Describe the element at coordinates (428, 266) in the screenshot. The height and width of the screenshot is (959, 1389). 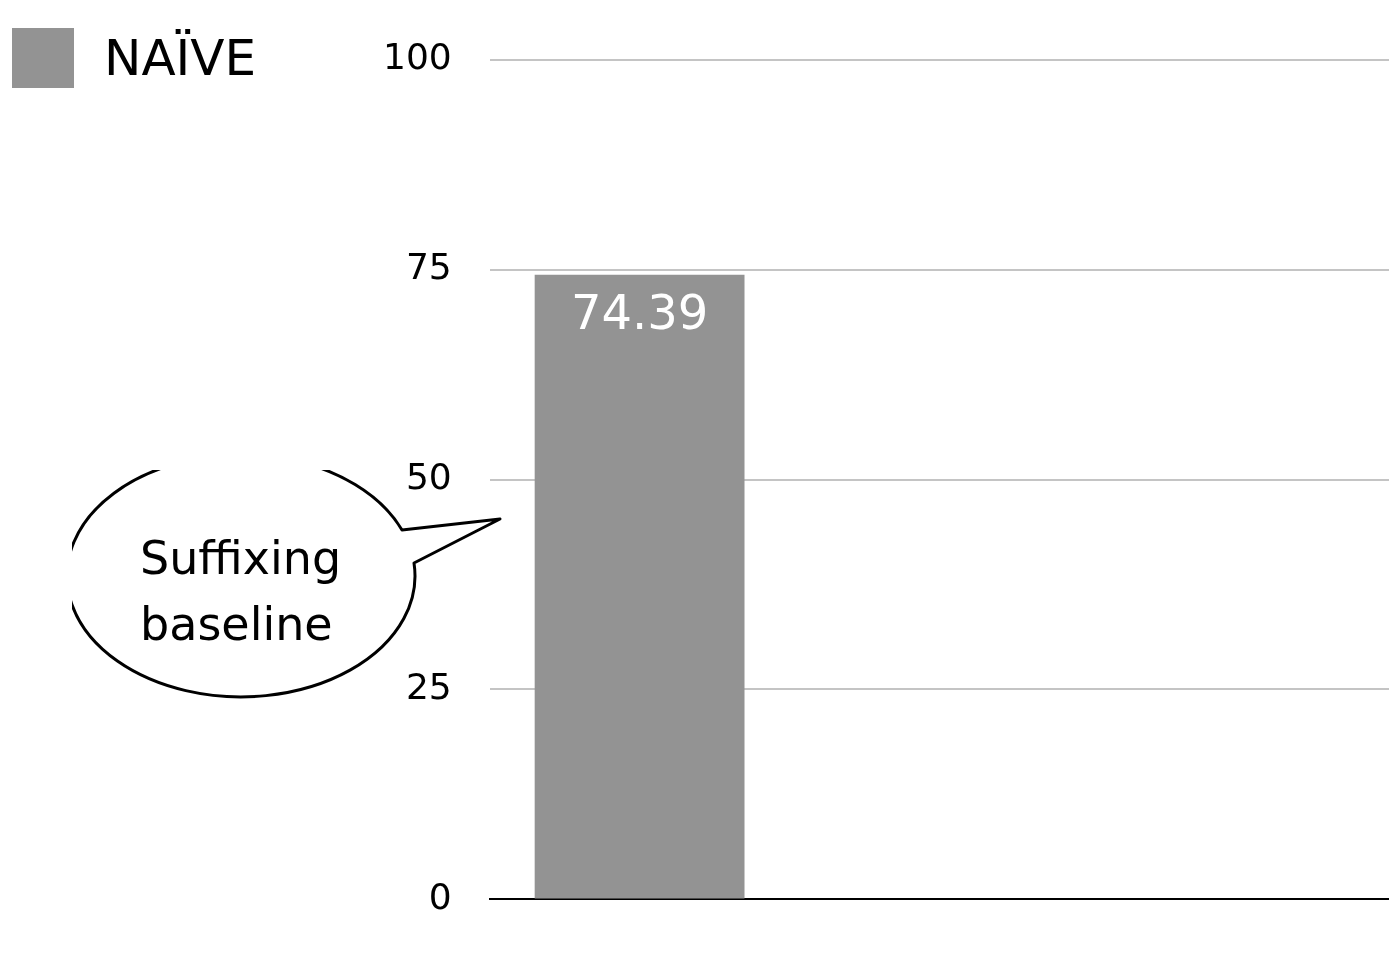
I see `y-tick-label: 75` at that location.